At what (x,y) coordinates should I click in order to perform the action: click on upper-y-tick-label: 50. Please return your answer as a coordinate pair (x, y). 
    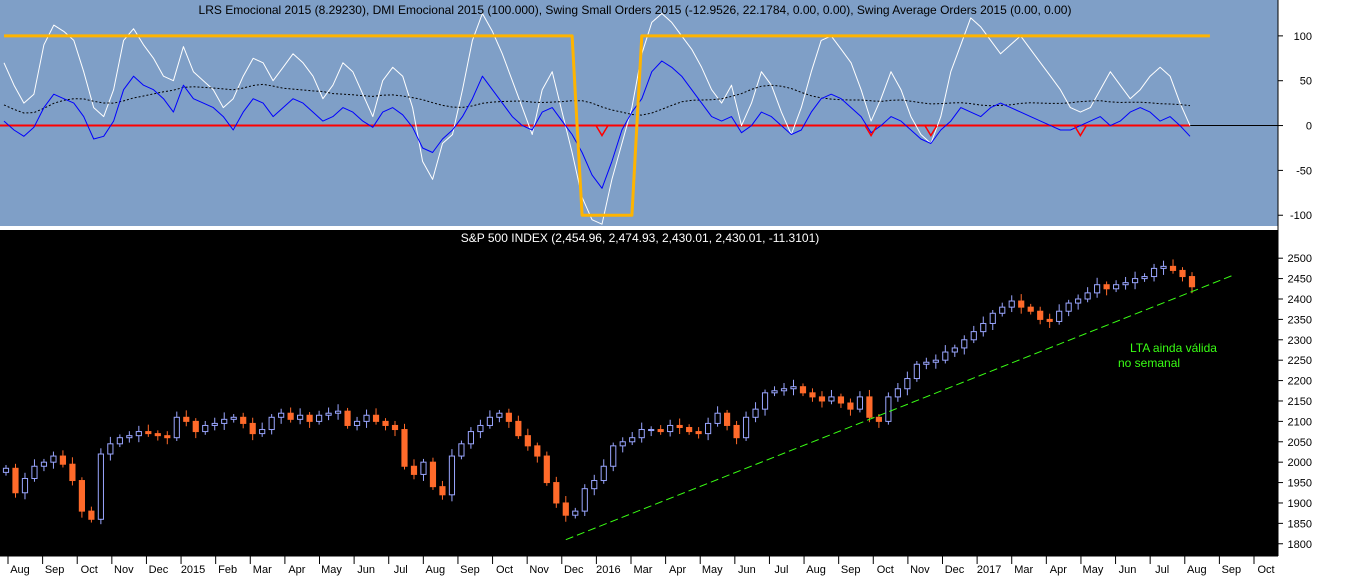
    Looking at the image, I should click on (1306, 82).